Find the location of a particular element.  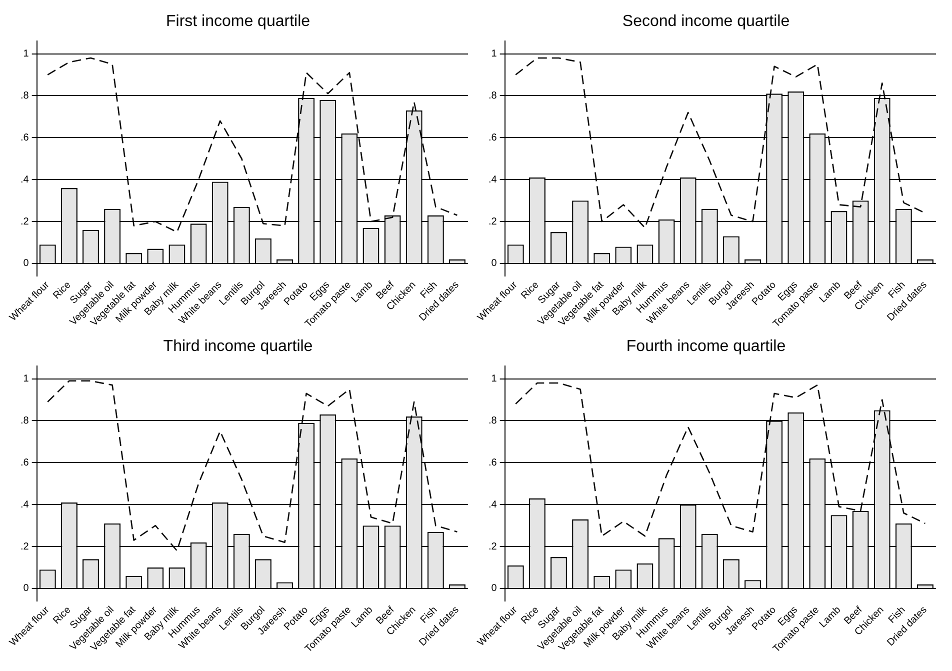

chart-title: Second income quartile is located at coordinates (706, 21).